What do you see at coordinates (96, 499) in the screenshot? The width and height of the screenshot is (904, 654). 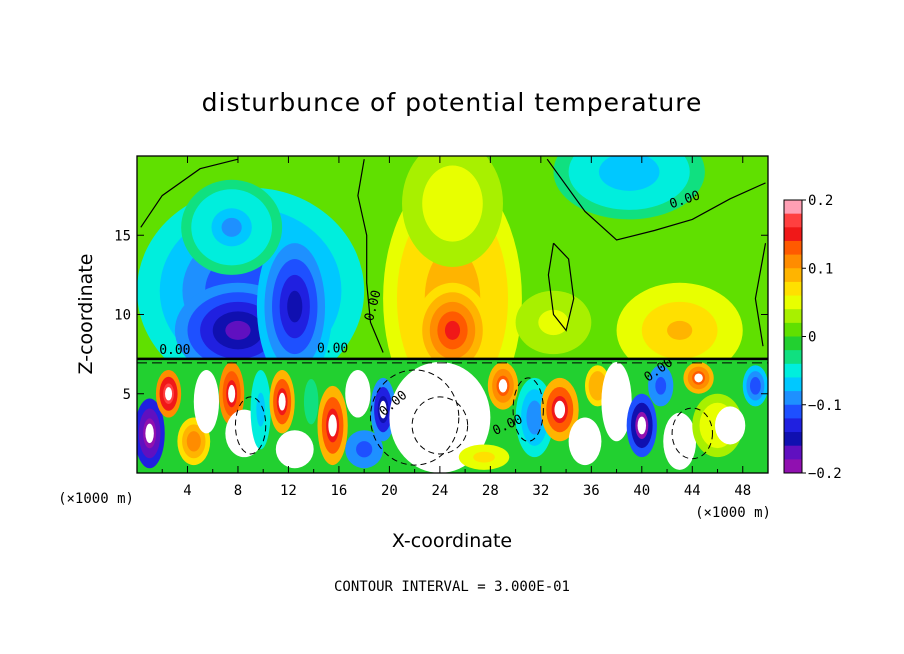 I see `y-unit-label: (×1000 m)` at bounding box center [96, 499].